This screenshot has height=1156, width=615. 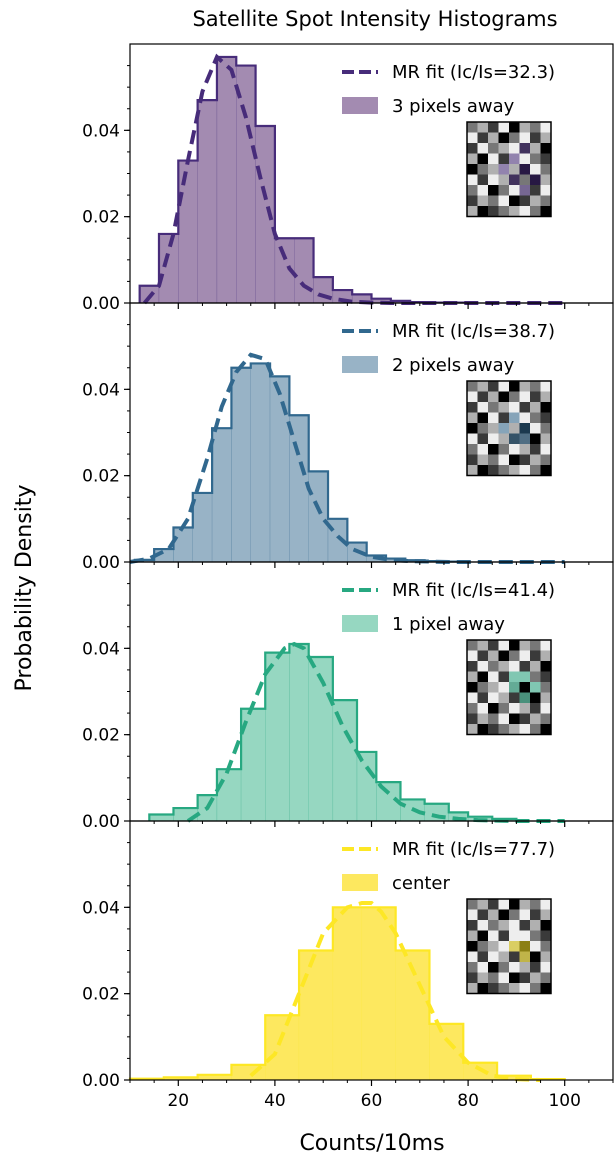 I want to click on x-axis-label: Counts/10ms, so click(x=371, y=1143).